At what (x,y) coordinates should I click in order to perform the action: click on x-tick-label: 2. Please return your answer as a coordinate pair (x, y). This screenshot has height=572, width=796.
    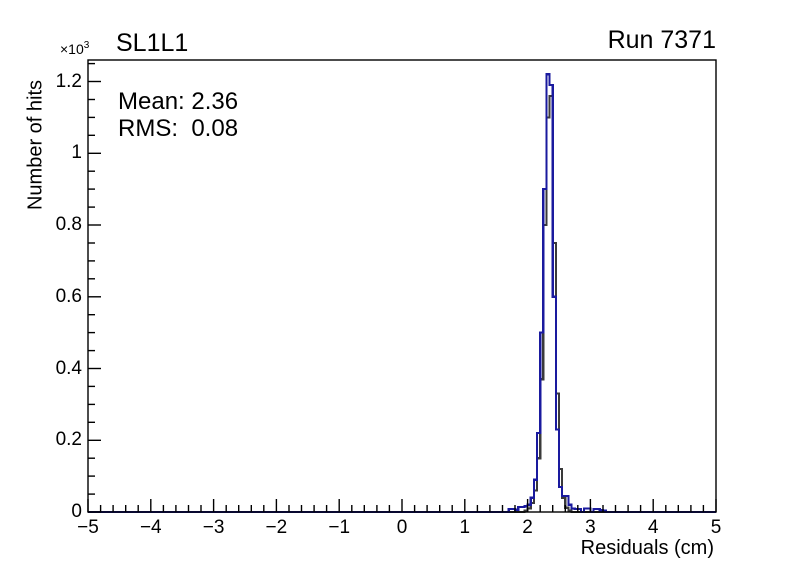
    Looking at the image, I should click on (527, 527).